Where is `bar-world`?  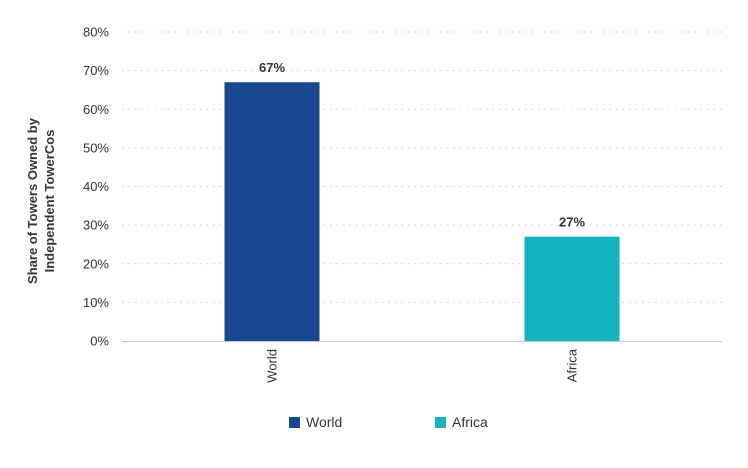
bar-world is located at coordinates (272, 212).